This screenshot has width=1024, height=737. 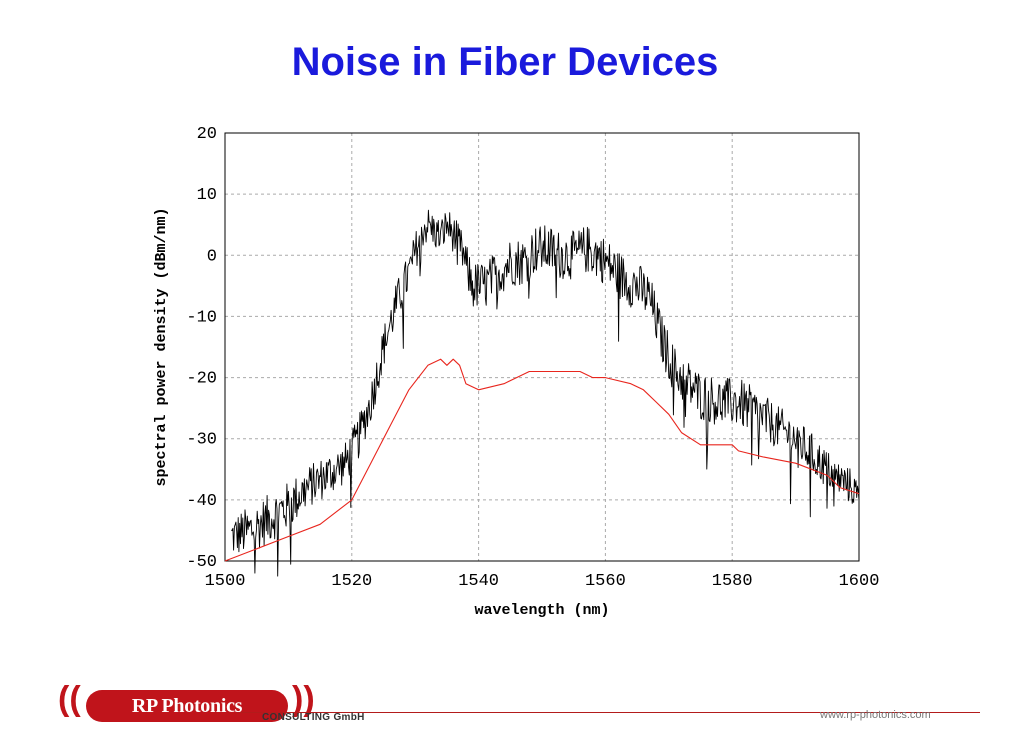 What do you see at coordinates (541, 610) in the screenshot?
I see `x-axis-label: wavelength (nm)` at bounding box center [541, 610].